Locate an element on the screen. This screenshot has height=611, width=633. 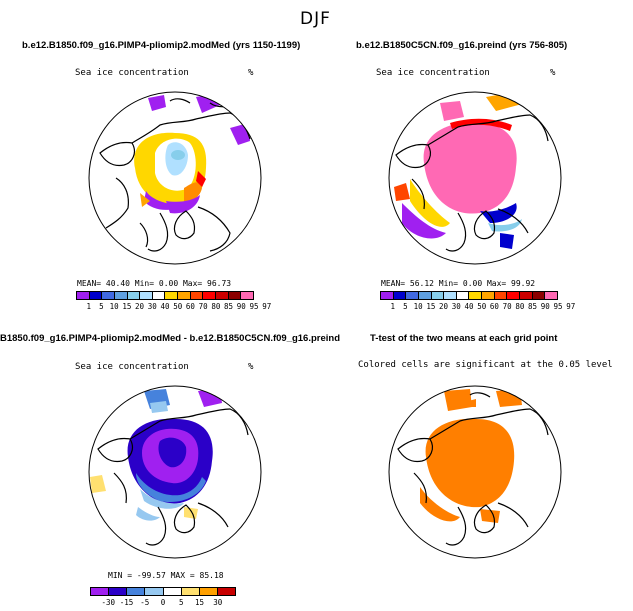
p2-ice-labrador-edge is located at coordinates (505, 225).